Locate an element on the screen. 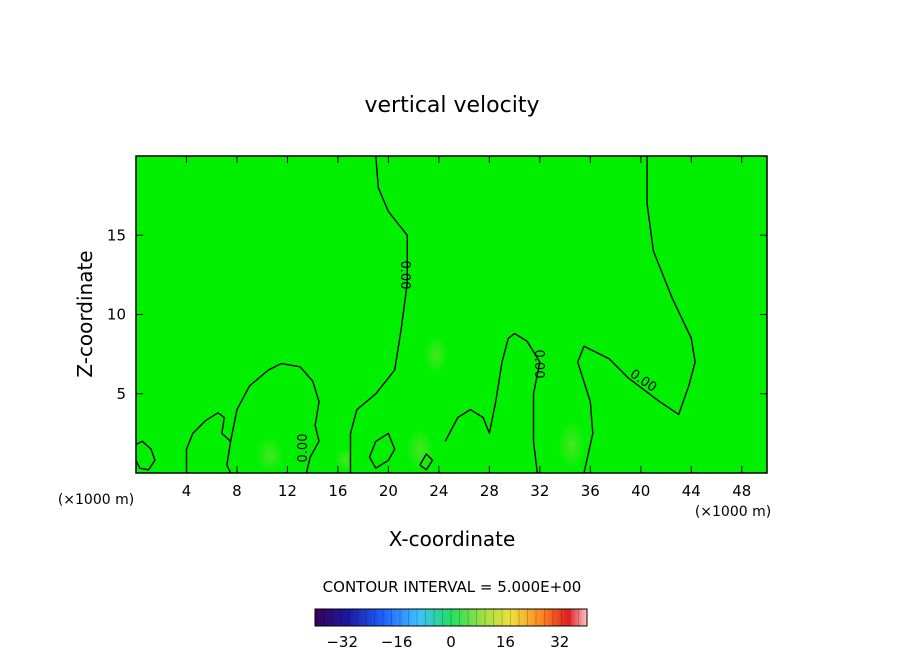  field-variations is located at coordinates (421, 404).